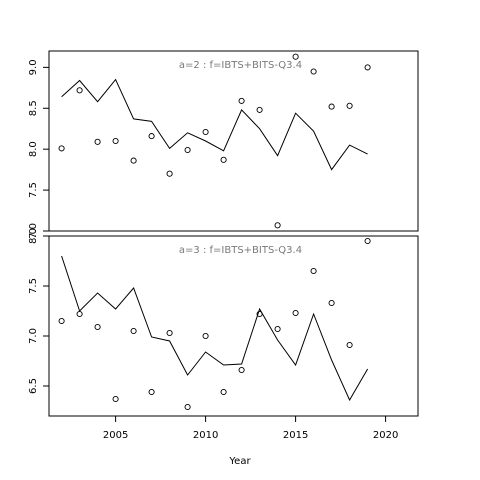 The height and width of the screenshot is (480, 480). Describe the element at coordinates (385, 435) in the screenshot. I see `x-tick-label: 2020` at that location.